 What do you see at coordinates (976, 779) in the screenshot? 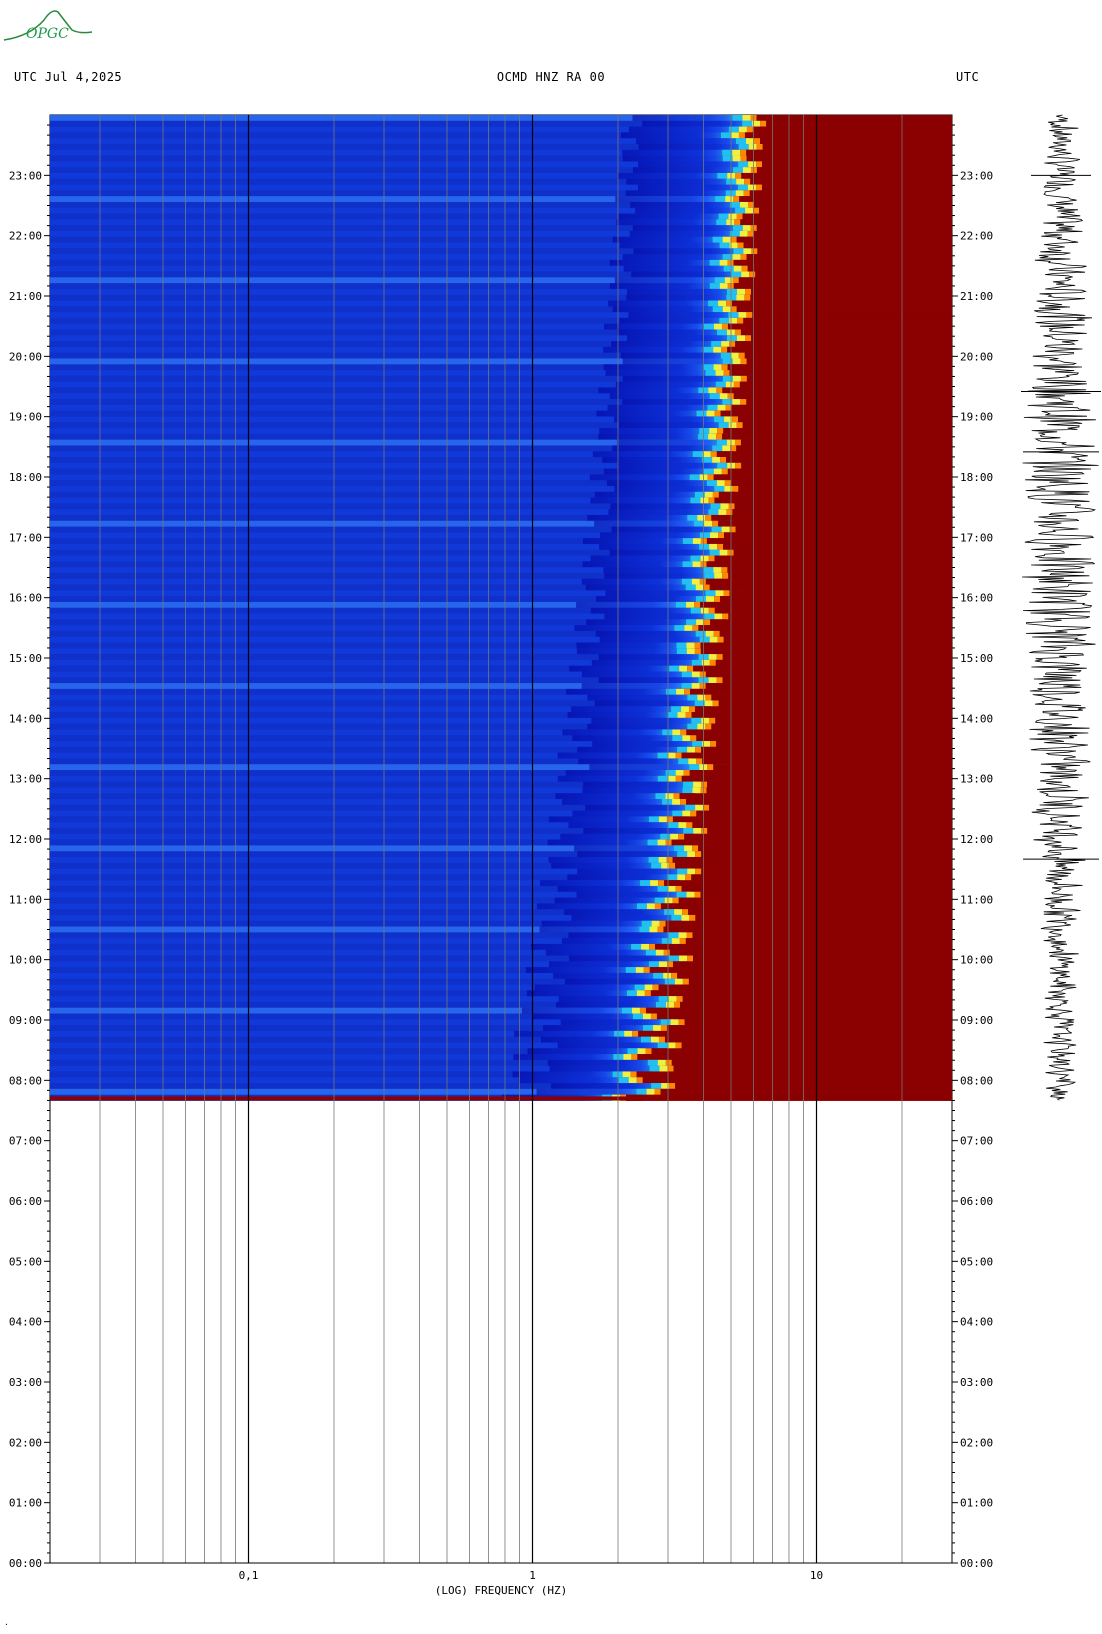
I see `y-tick-label-right: 13:00` at bounding box center [976, 779].